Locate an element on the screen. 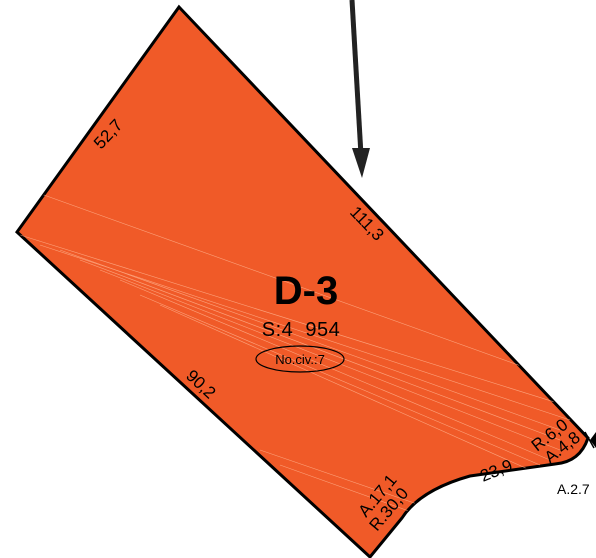  lot-area-label: S:4 954 is located at coordinates (301, 330).